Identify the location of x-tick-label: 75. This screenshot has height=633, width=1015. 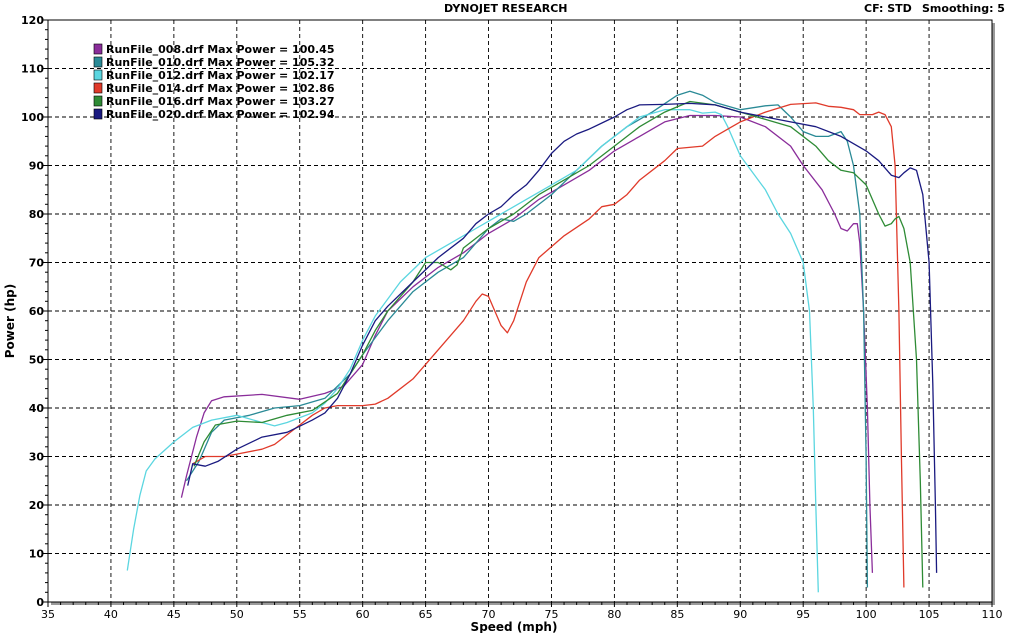
(551, 614).